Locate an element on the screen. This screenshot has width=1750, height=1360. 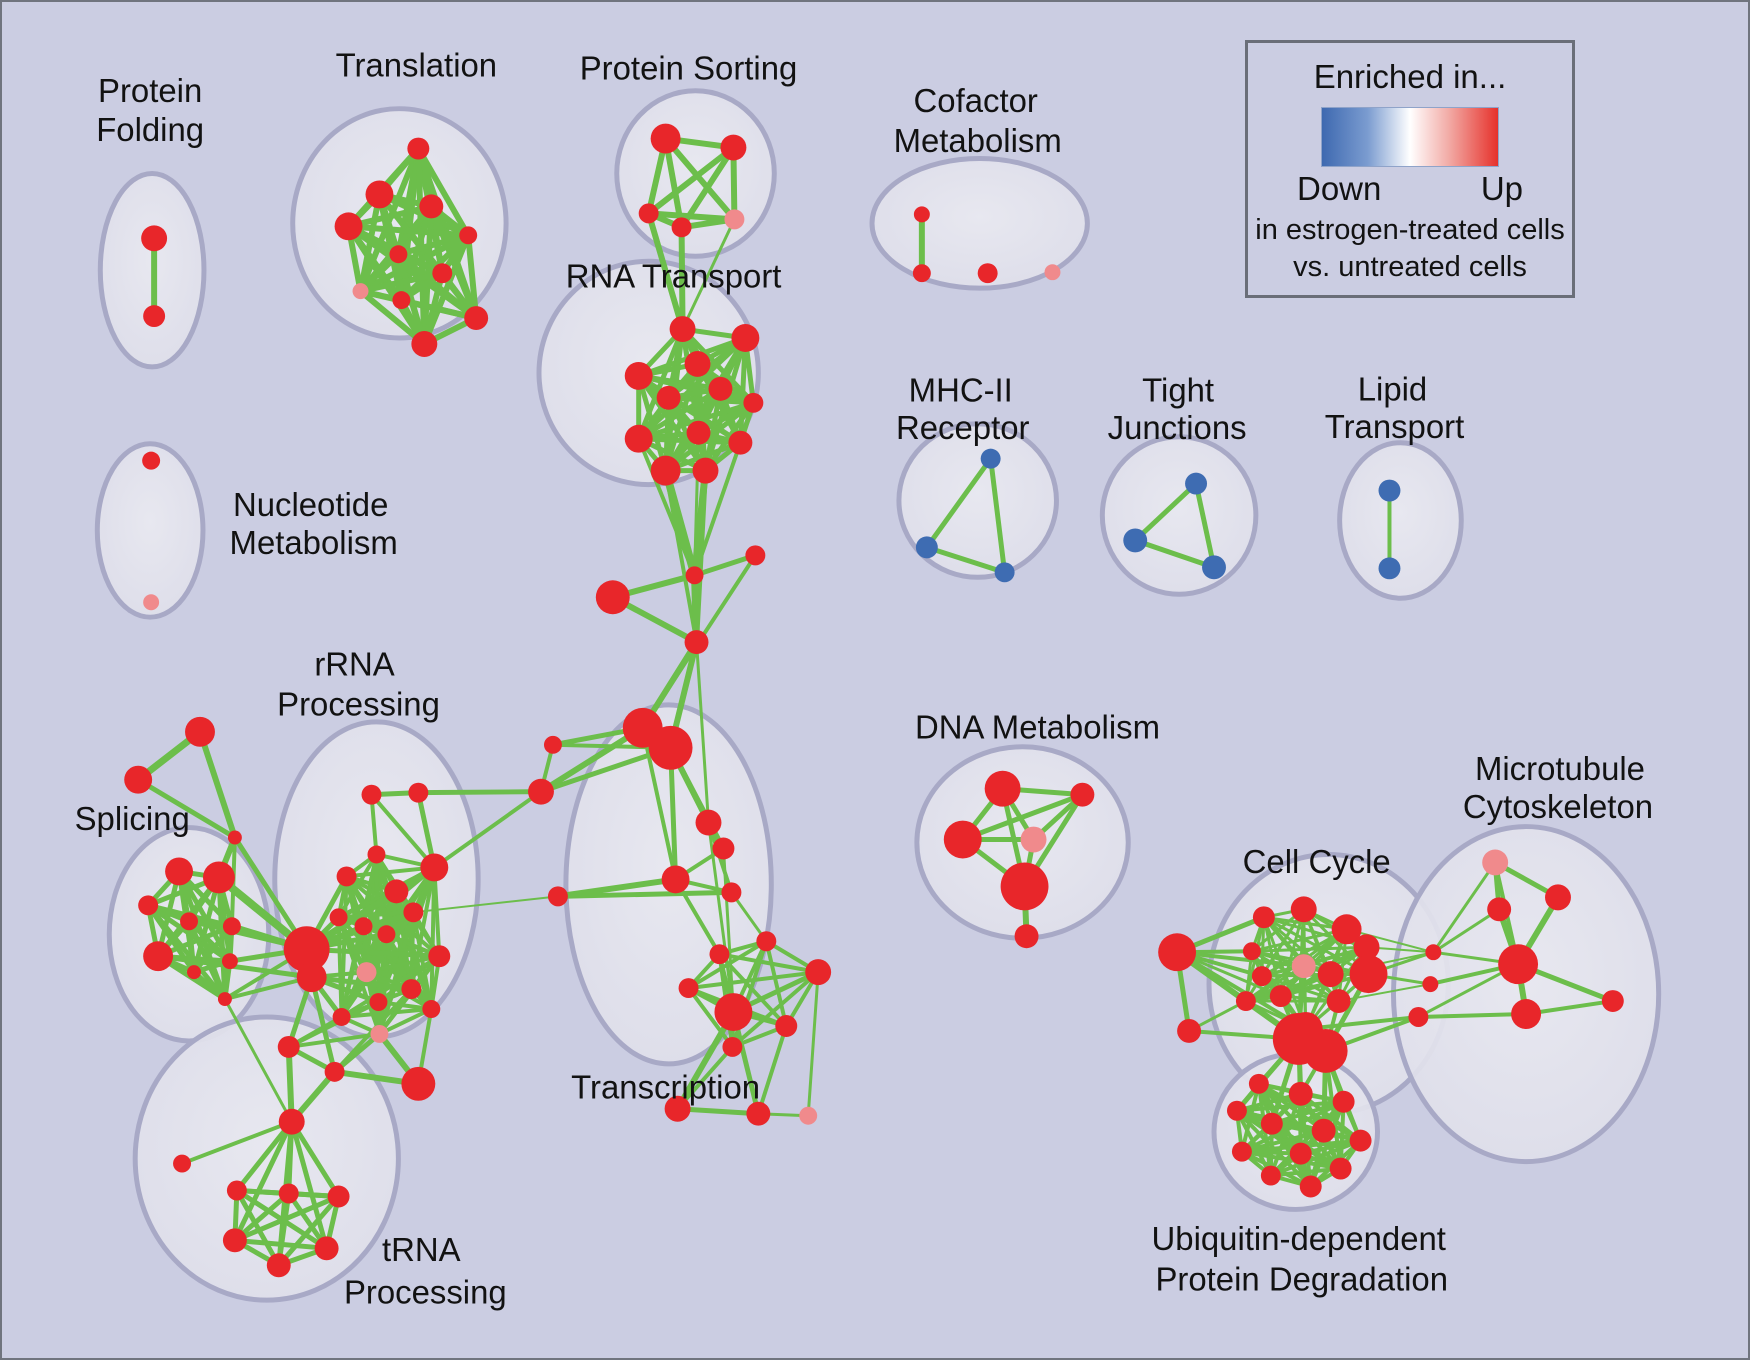
legend-down-label: Down is located at coordinates (1339, 188).